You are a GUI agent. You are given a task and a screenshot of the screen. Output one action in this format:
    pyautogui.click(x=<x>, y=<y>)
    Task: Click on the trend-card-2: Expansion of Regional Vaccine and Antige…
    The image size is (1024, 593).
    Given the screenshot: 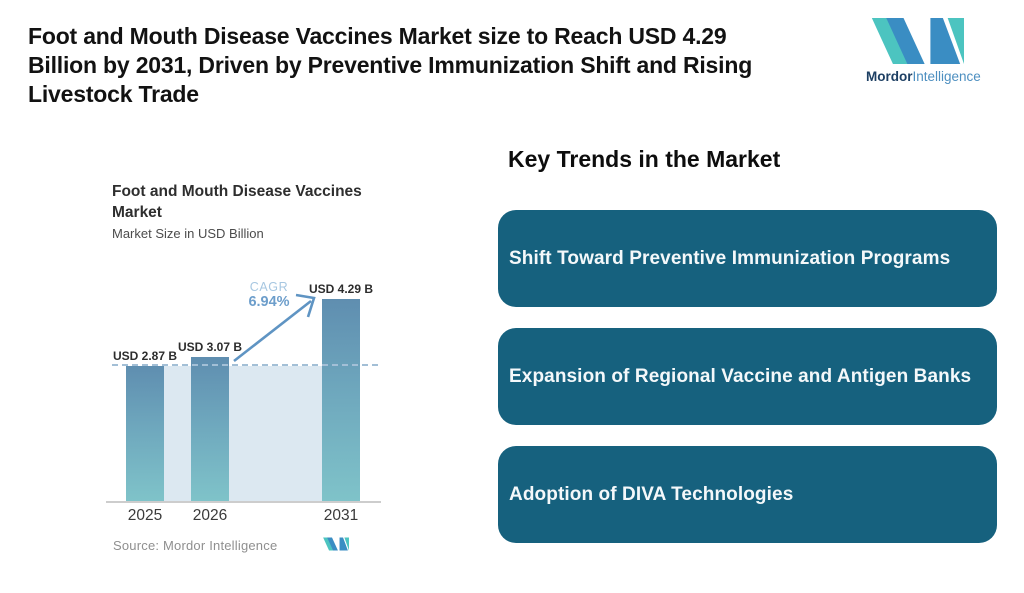 What is the action you would take?
    pyautogui.click(x=747, y=376)
    